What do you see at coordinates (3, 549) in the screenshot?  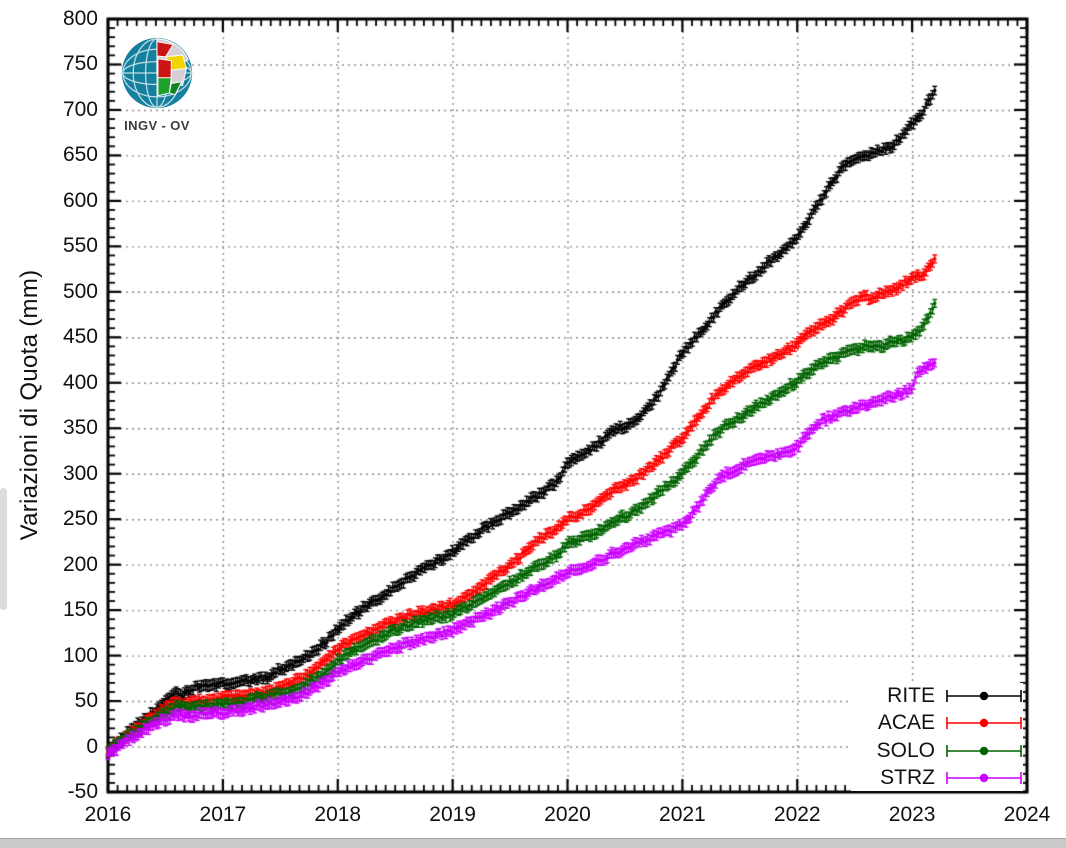 I see `left-scrollbar-thumb` at bounding box center [3, 549].